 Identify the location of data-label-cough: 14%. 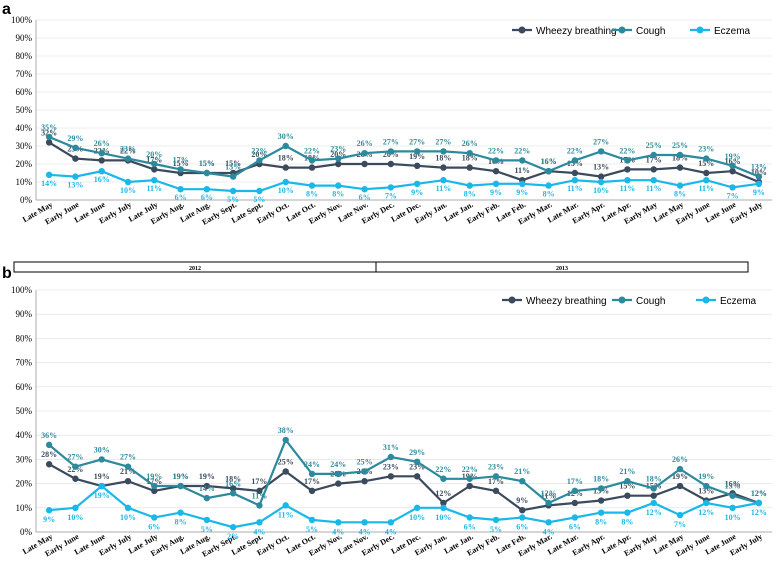
(207, 488).